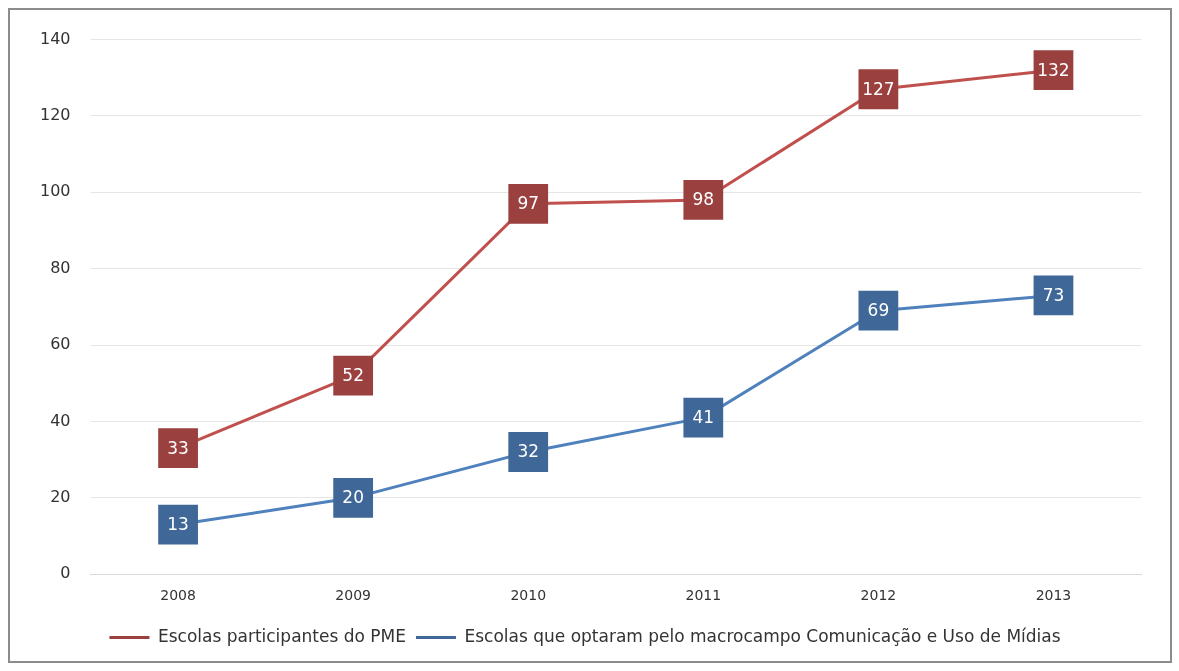 The height and width of the screenshot is (671, 1179). I want to click on x-tick-label: 2013, so click(1053, 595).